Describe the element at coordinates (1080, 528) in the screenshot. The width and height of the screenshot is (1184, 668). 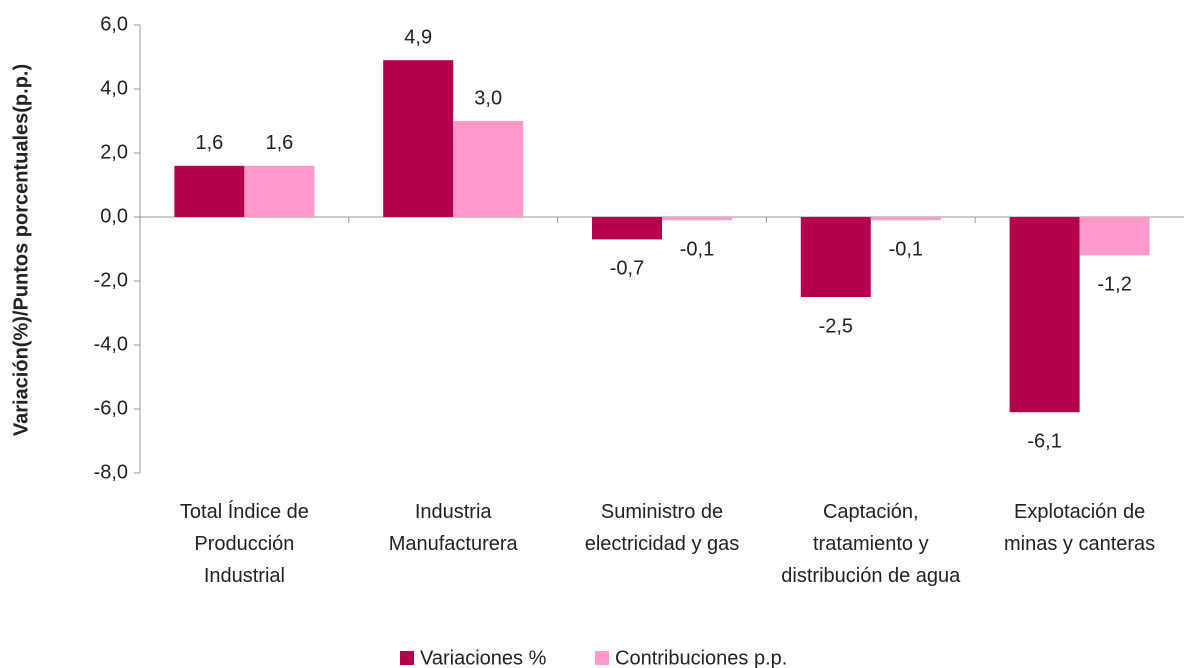
I see `x-tick-label: Explotación de minas y canteras` at that location.